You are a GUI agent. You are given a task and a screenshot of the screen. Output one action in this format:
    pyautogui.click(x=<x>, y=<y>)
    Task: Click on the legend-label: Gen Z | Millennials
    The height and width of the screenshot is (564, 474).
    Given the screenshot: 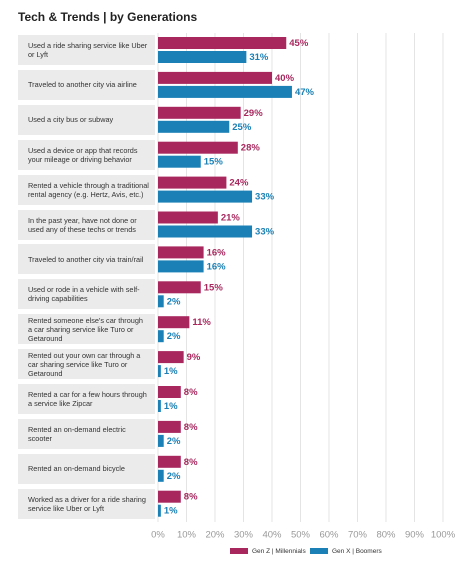 What is the action you would take?
    pyautogui.click(x=279, y=551)
    